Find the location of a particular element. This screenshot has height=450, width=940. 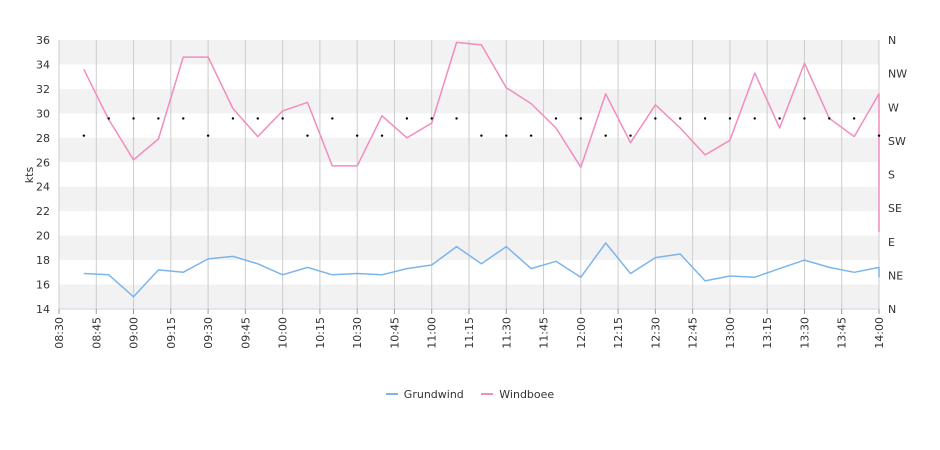

x-tick-label: 12:45 is located at coordinates (693, 333).